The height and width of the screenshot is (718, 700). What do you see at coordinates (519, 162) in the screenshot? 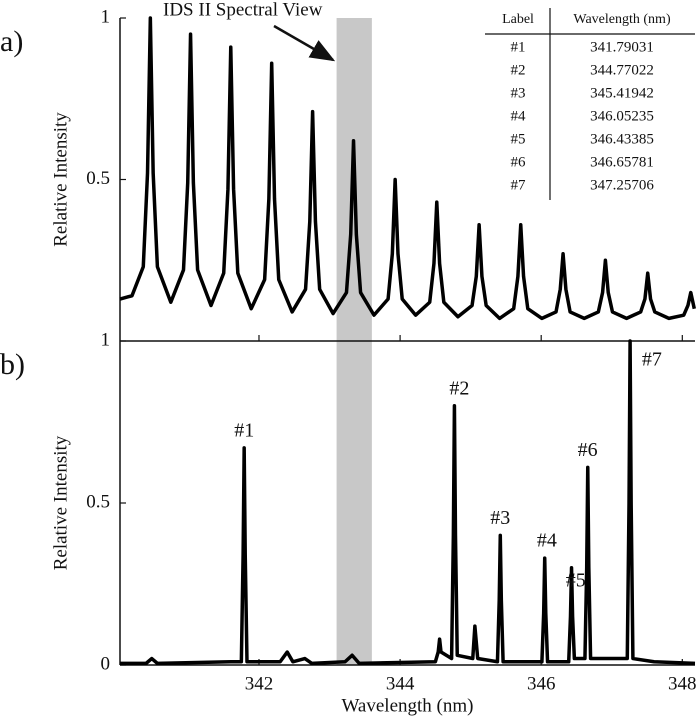
I see `table-cell: #6` at bounding box center [519, 162].